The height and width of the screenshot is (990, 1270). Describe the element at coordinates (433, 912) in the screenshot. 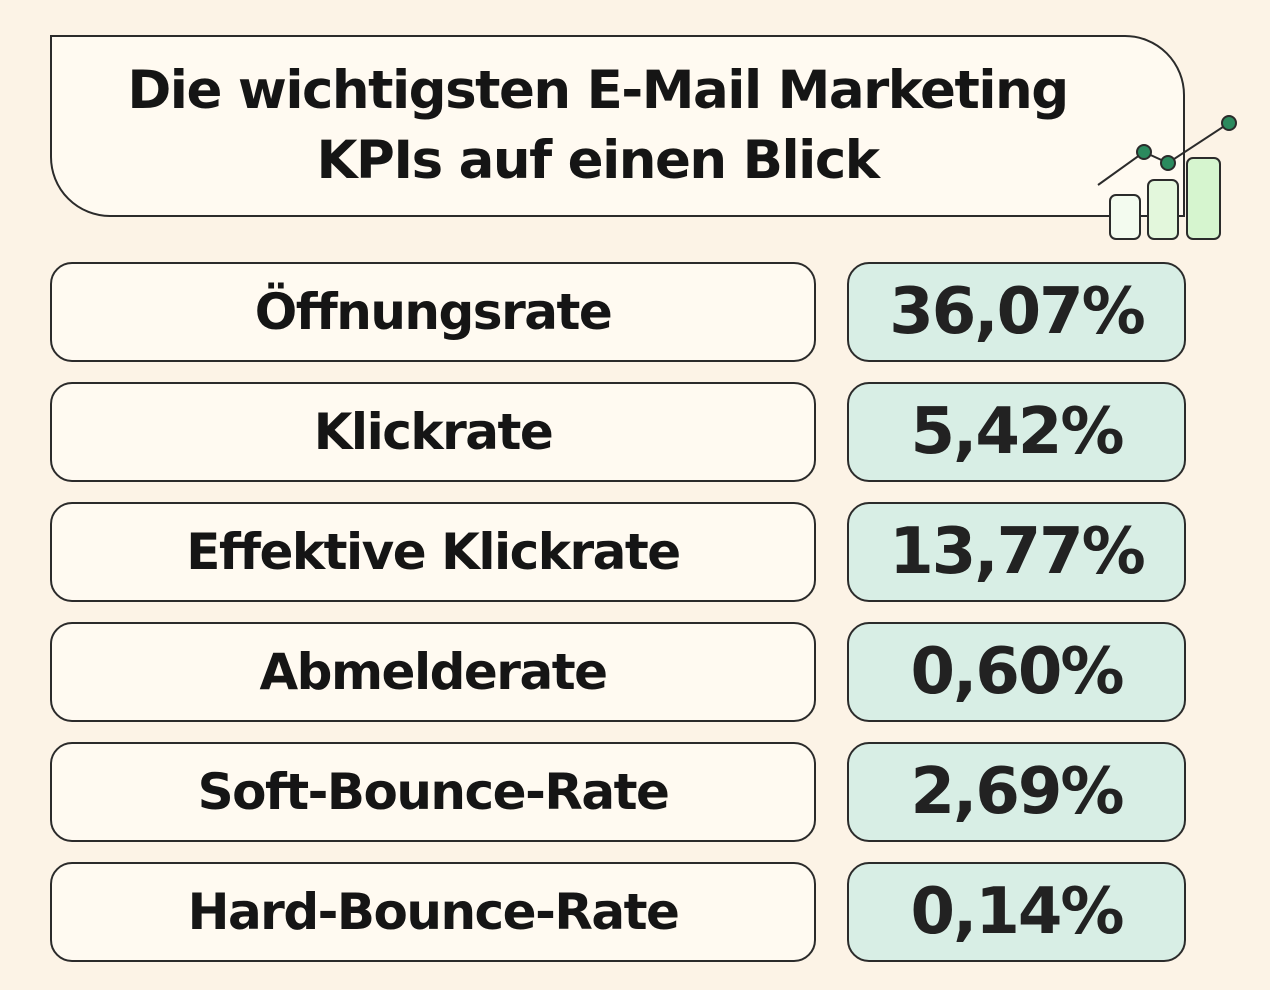

I see `kpi-label: Hard-Bounce-Rate` at that location.